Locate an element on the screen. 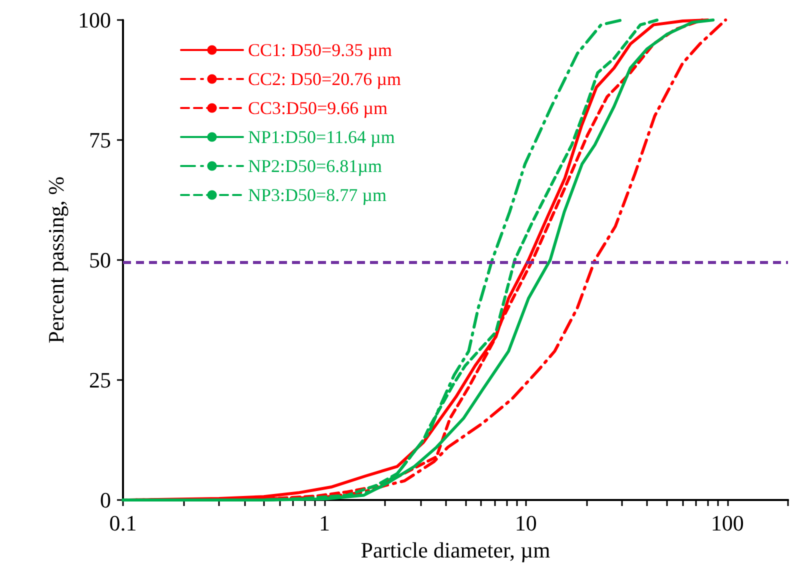  legend-label: CC3:D50=9.66 µm is located at coordinates (318, 108).